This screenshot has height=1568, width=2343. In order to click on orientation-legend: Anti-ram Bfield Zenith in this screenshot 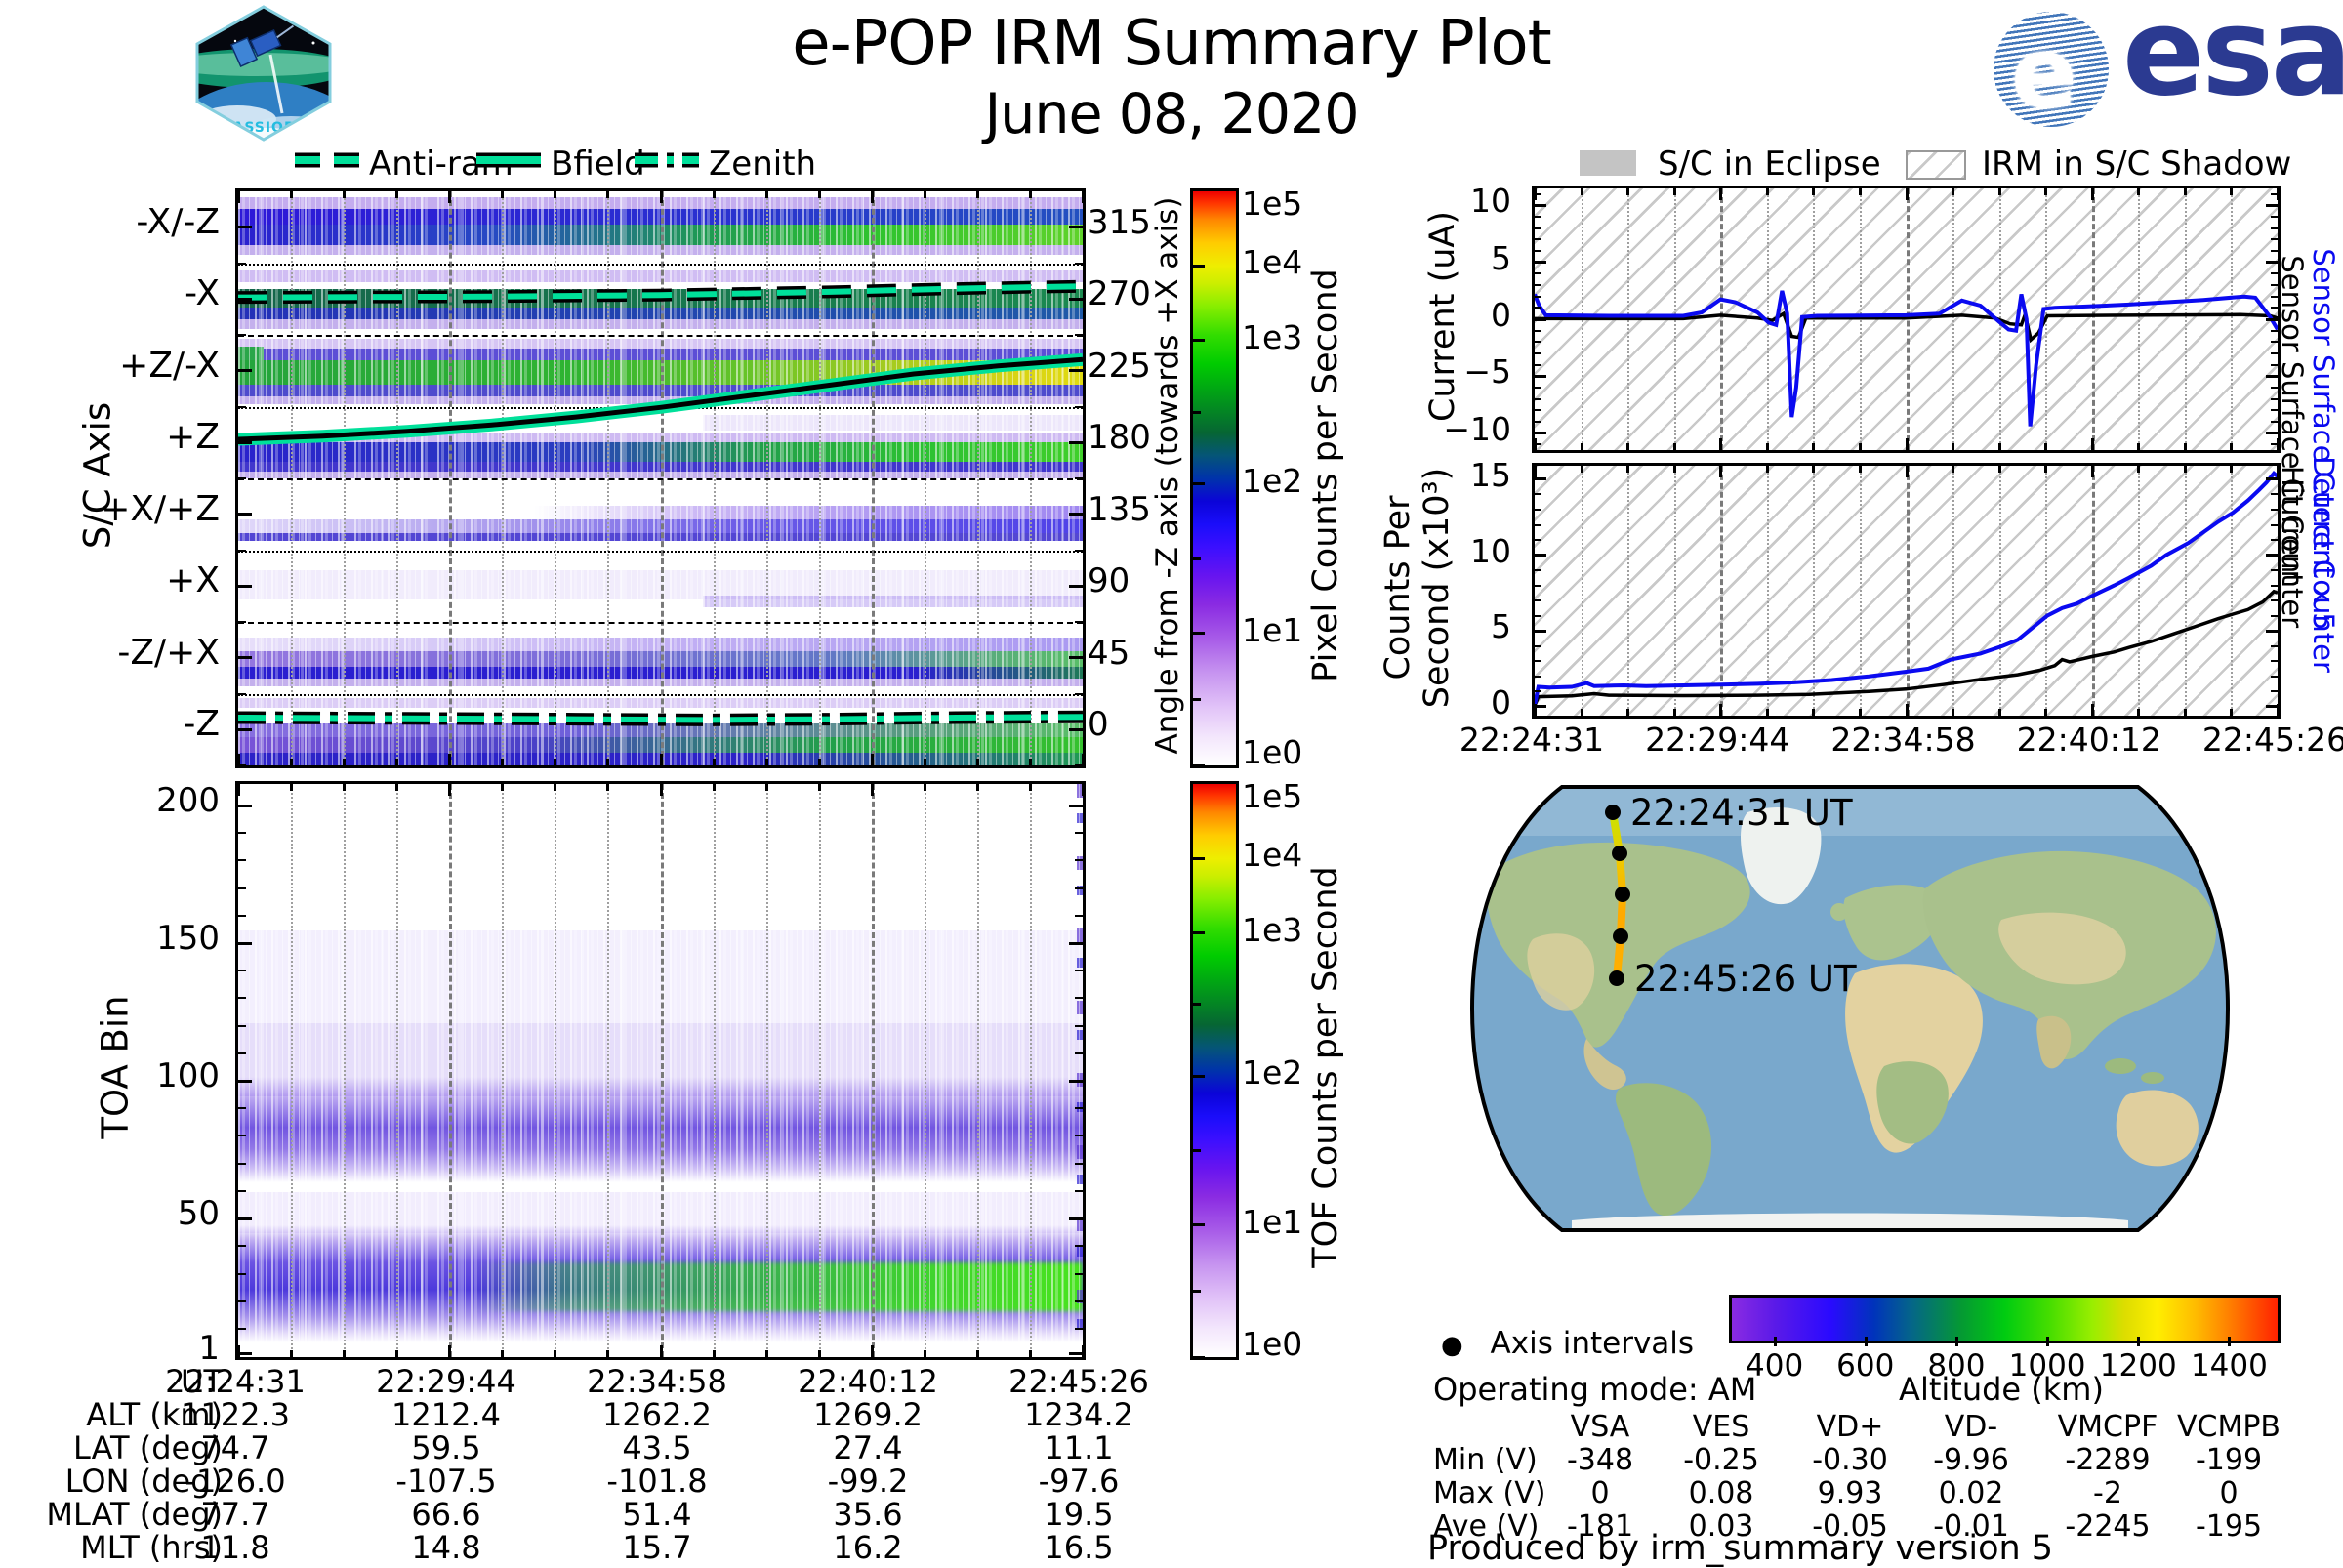, I will do `click(549, 164)`.